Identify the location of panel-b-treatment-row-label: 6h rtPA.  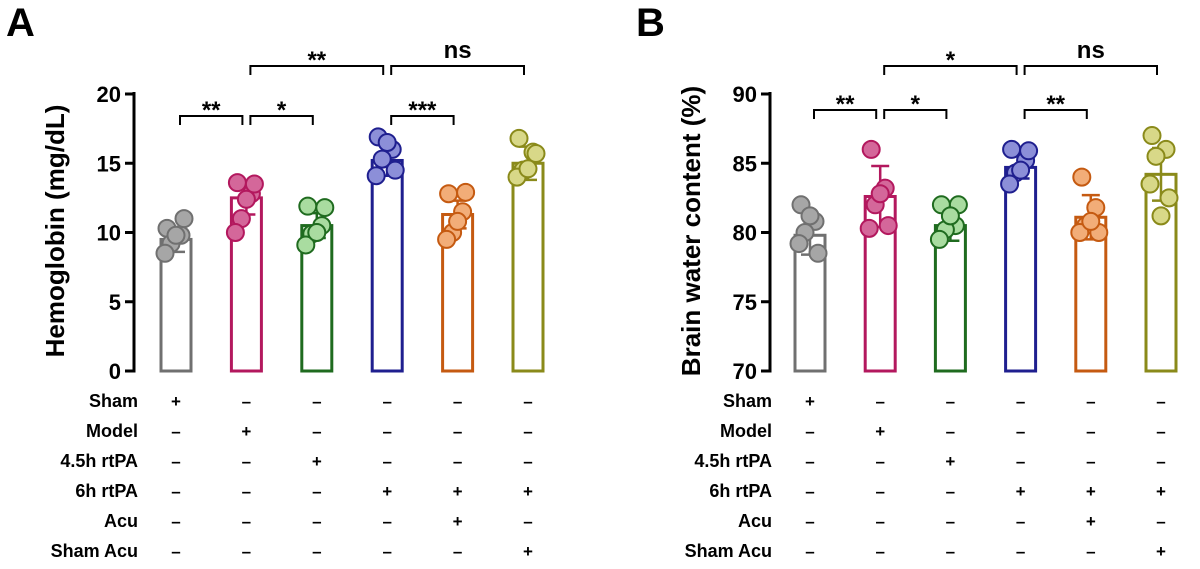
(740, 491).